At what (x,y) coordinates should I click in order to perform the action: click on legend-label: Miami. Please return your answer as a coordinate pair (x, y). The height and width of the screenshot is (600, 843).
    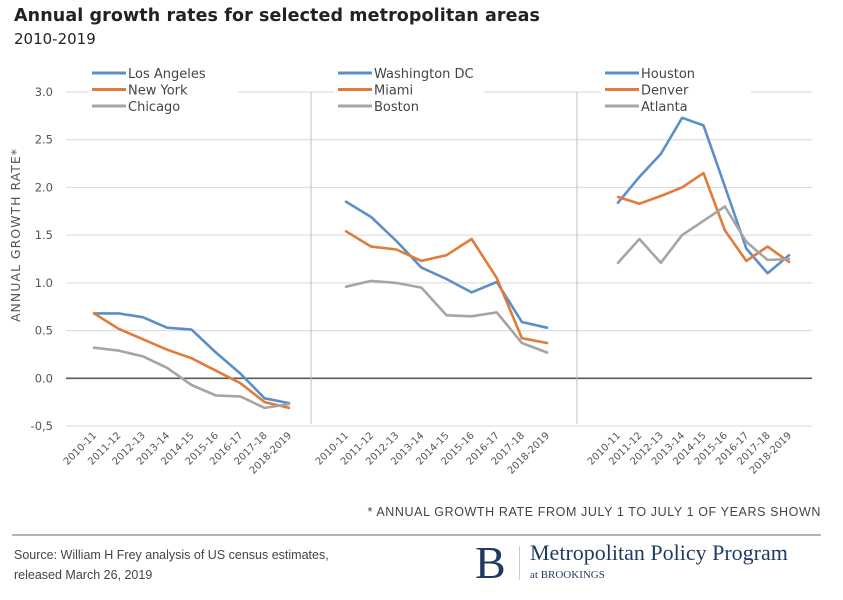
    Looking at the image, I should click on (393, 91).